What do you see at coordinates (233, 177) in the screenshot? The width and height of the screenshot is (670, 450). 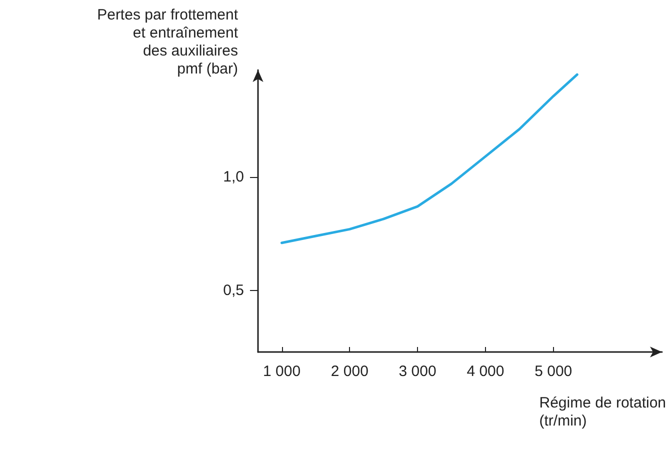 I see `y-tick-label: 1,0` at bounding box center [233, 177].